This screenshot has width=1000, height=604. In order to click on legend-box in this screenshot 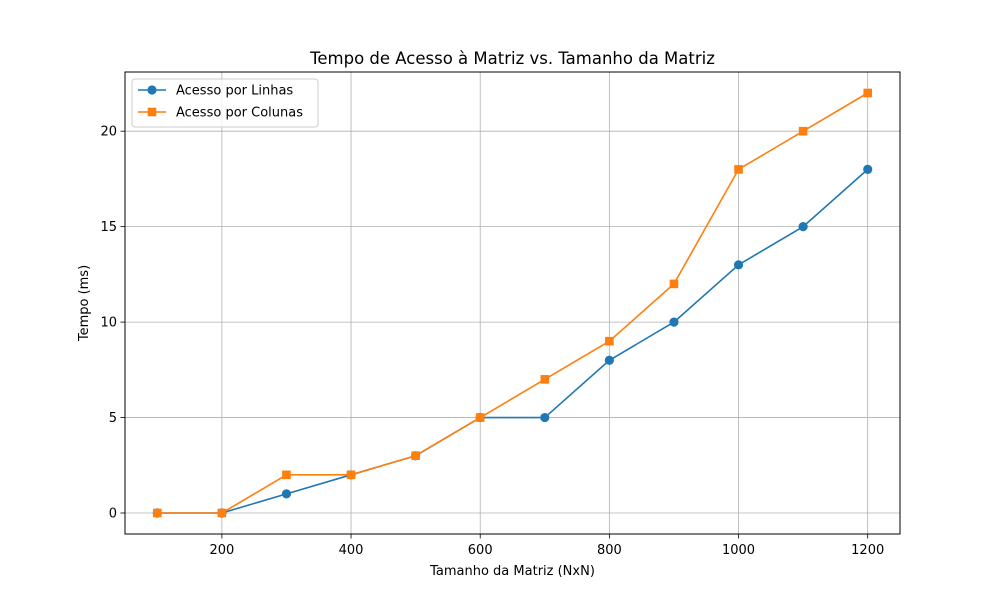, I will do `click(225, 103)`.